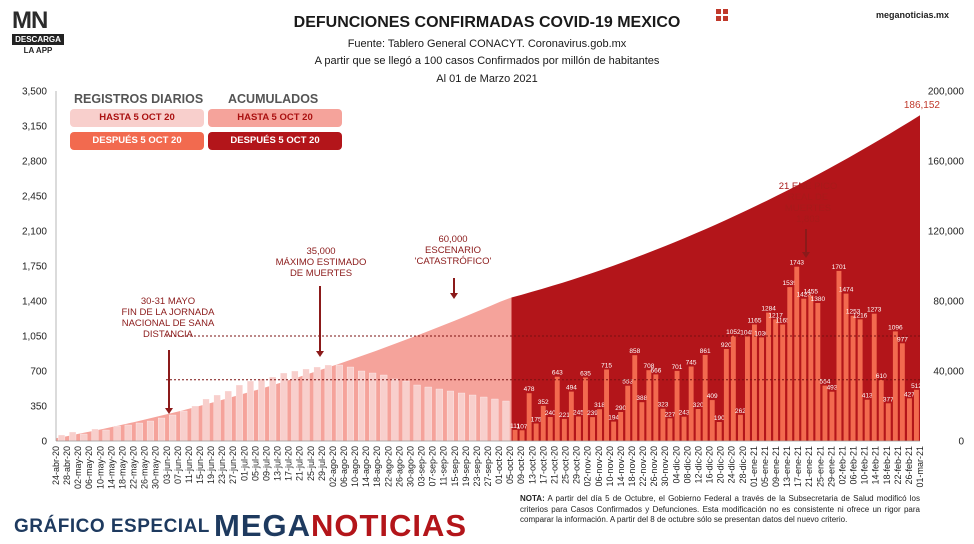  I want to click on daily-bar-label: 1273, so click(874, 310).